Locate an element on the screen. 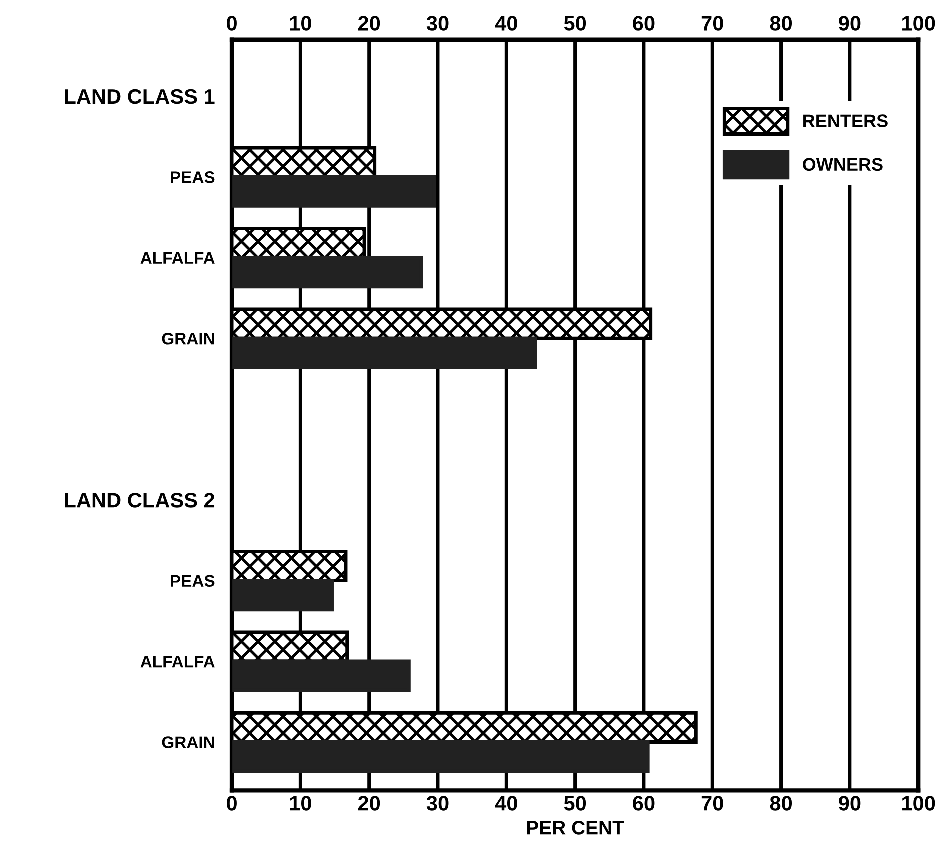 The image size is (947, 867). x-tick-label: 70 is located at coordinates (713, 803).